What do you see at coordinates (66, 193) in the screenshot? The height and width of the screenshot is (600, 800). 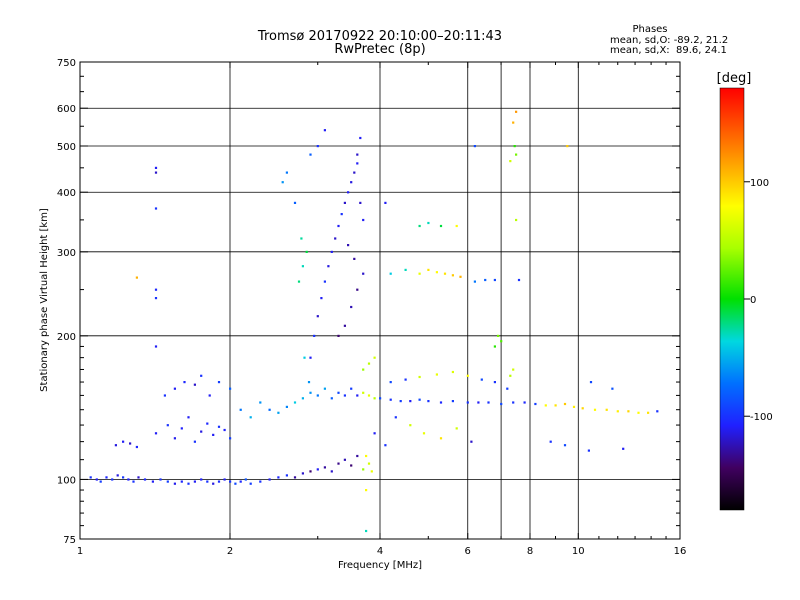 I see `y-tick-label: 400` at bounding box center [66, 193].